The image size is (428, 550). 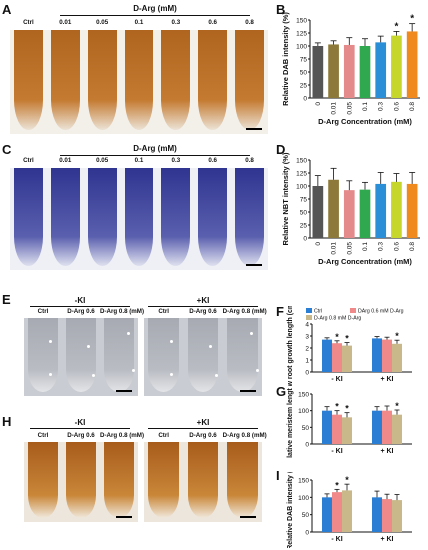 I want to click on y-tick-label: 125, so click(x=301, y=34).